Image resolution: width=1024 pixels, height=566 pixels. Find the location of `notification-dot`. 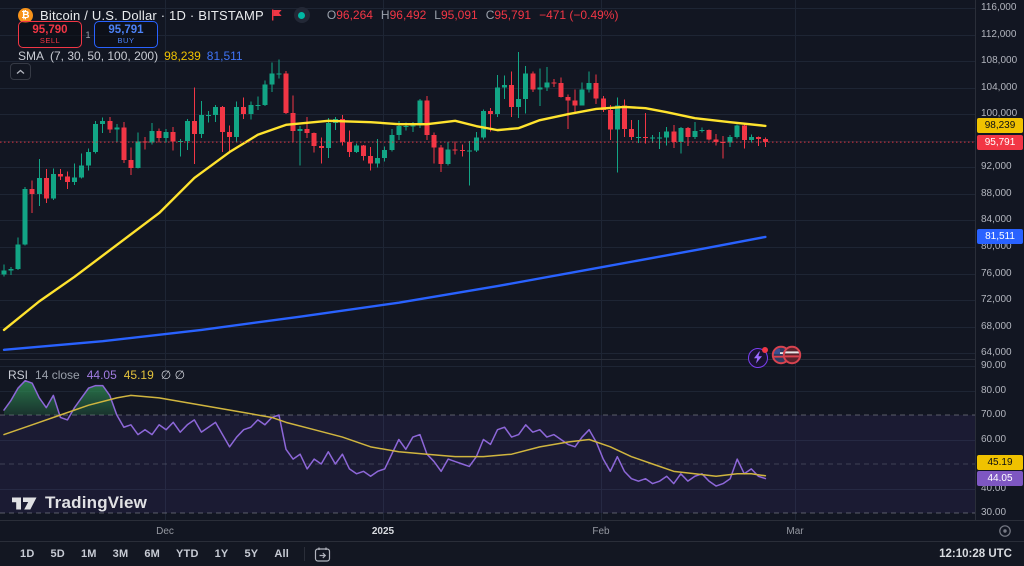

notification-dot is located at coordinates (765, 349).